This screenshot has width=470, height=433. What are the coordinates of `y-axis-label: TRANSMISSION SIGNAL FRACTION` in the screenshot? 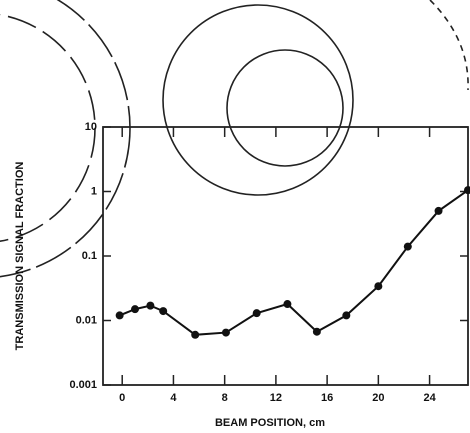 It's located at (20, 256).